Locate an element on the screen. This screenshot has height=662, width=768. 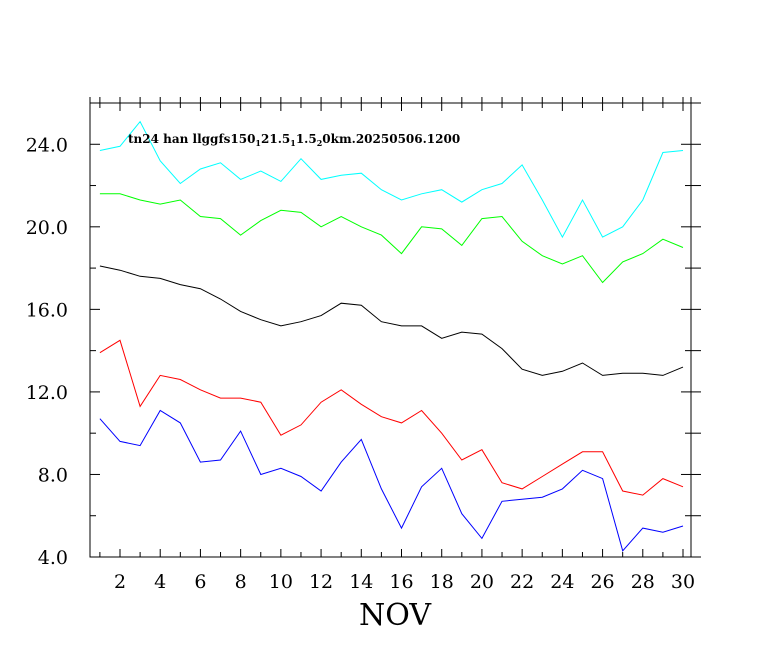
y-tick-label: 12.0 is located at coordinates (47, 393).